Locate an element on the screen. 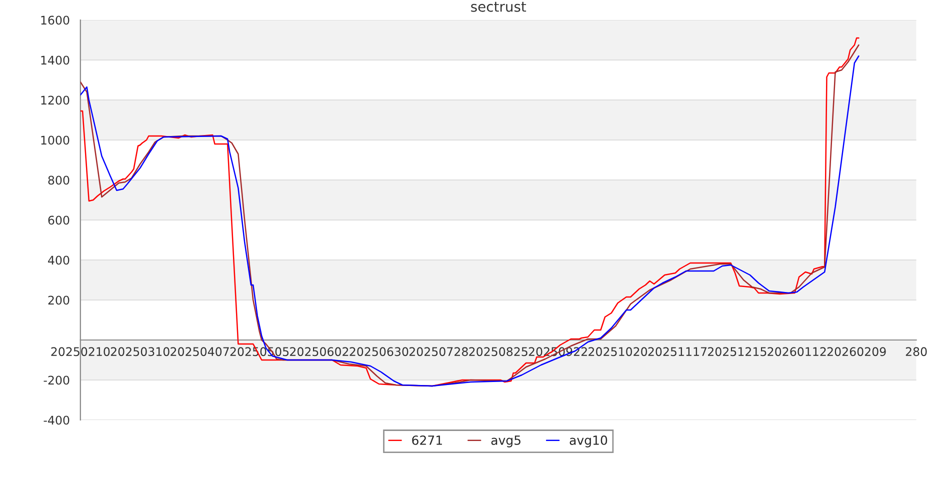 The height and width of the screenshot is (500, 935). y-tick-label: 1400 is located at coordinates (55, 60).